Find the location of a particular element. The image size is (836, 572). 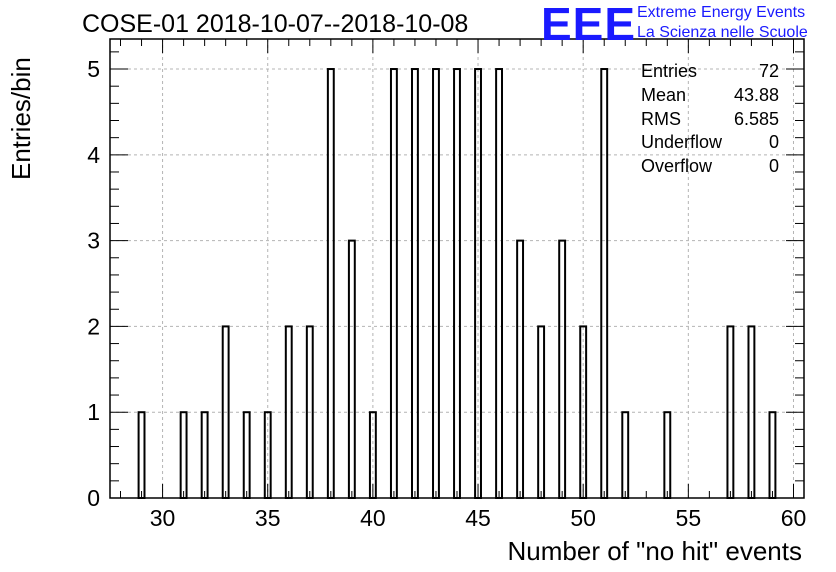

stat-label: RMS is located at coordinates (661, 118).